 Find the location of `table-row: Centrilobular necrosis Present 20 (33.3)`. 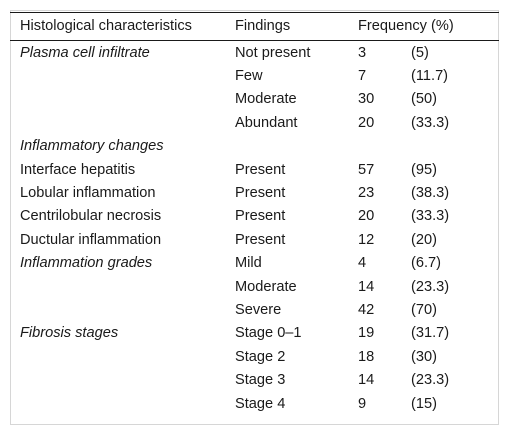

table-row: Centrilobular necrosis Present 20 (33.3) is located at coordinates (254, 216).